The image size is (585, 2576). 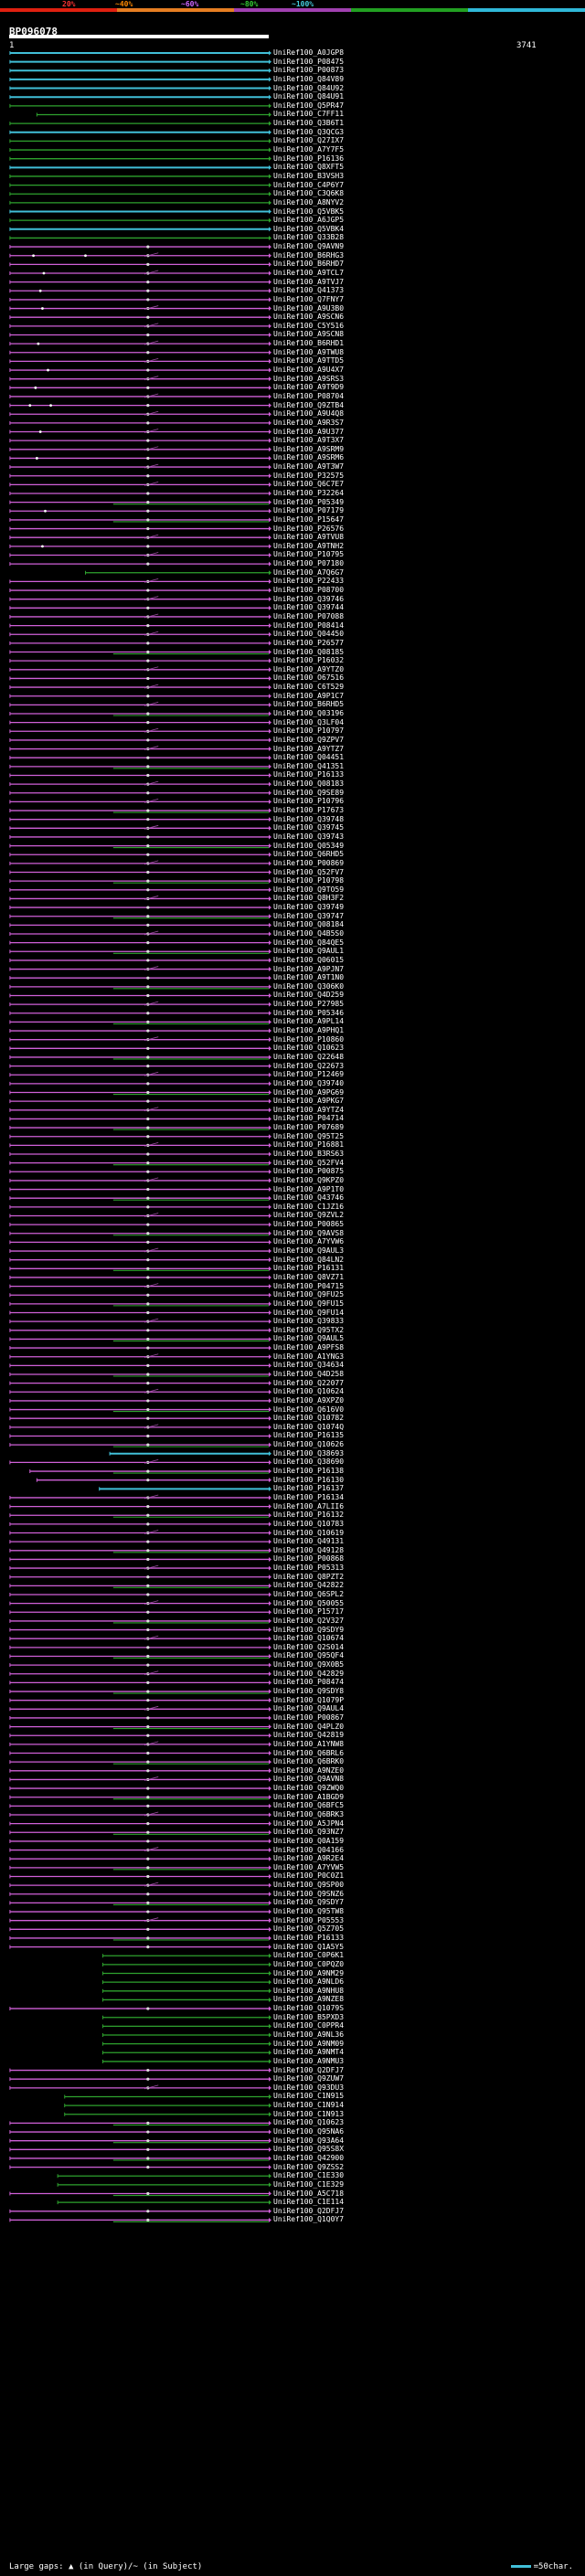 I want to click on hit-label: UniRef100_B3RS63, so click(x=309, y=1154).